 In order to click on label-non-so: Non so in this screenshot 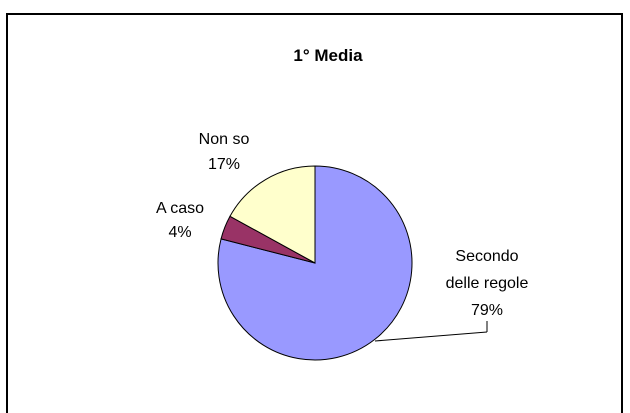, I will do `click(224, 139)`.